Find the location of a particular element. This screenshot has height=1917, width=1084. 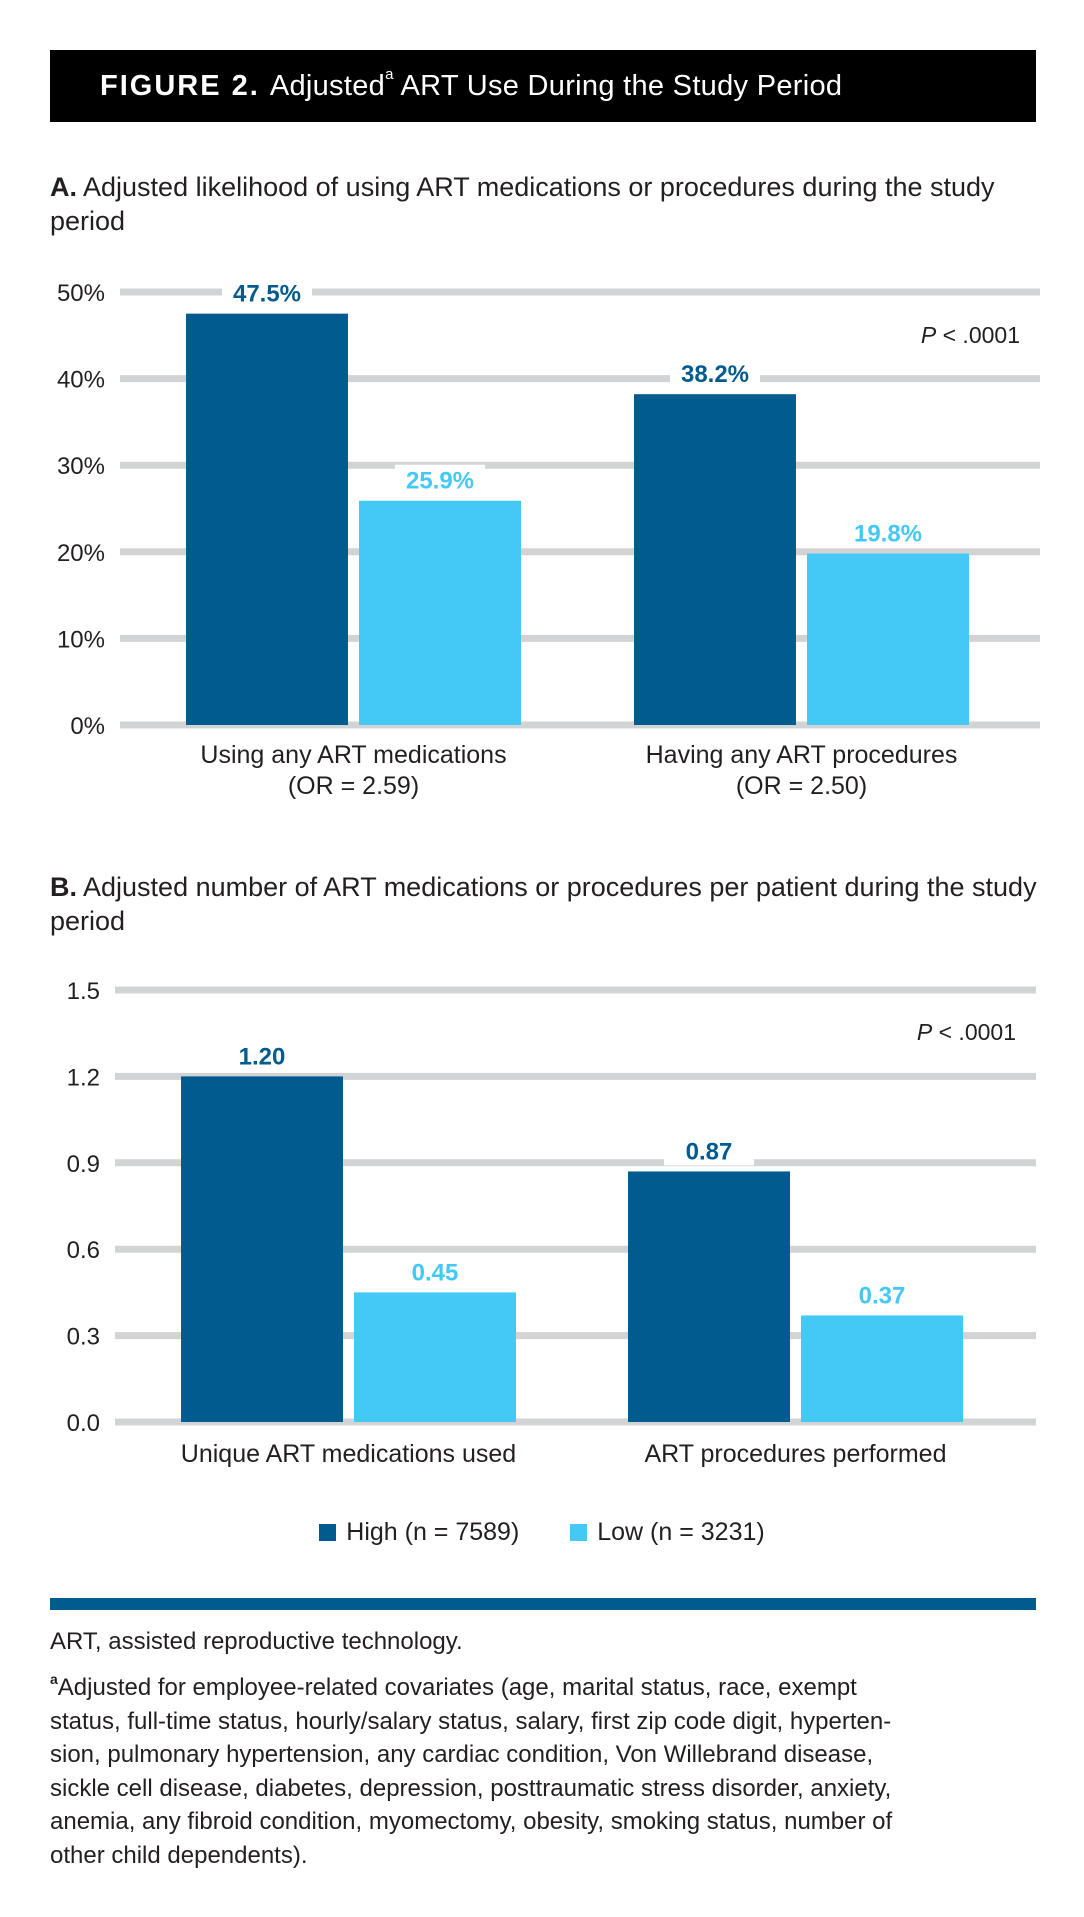

abbreviation-note: ART, assisted reproductive technology. is located at coordinates (256, 1641).